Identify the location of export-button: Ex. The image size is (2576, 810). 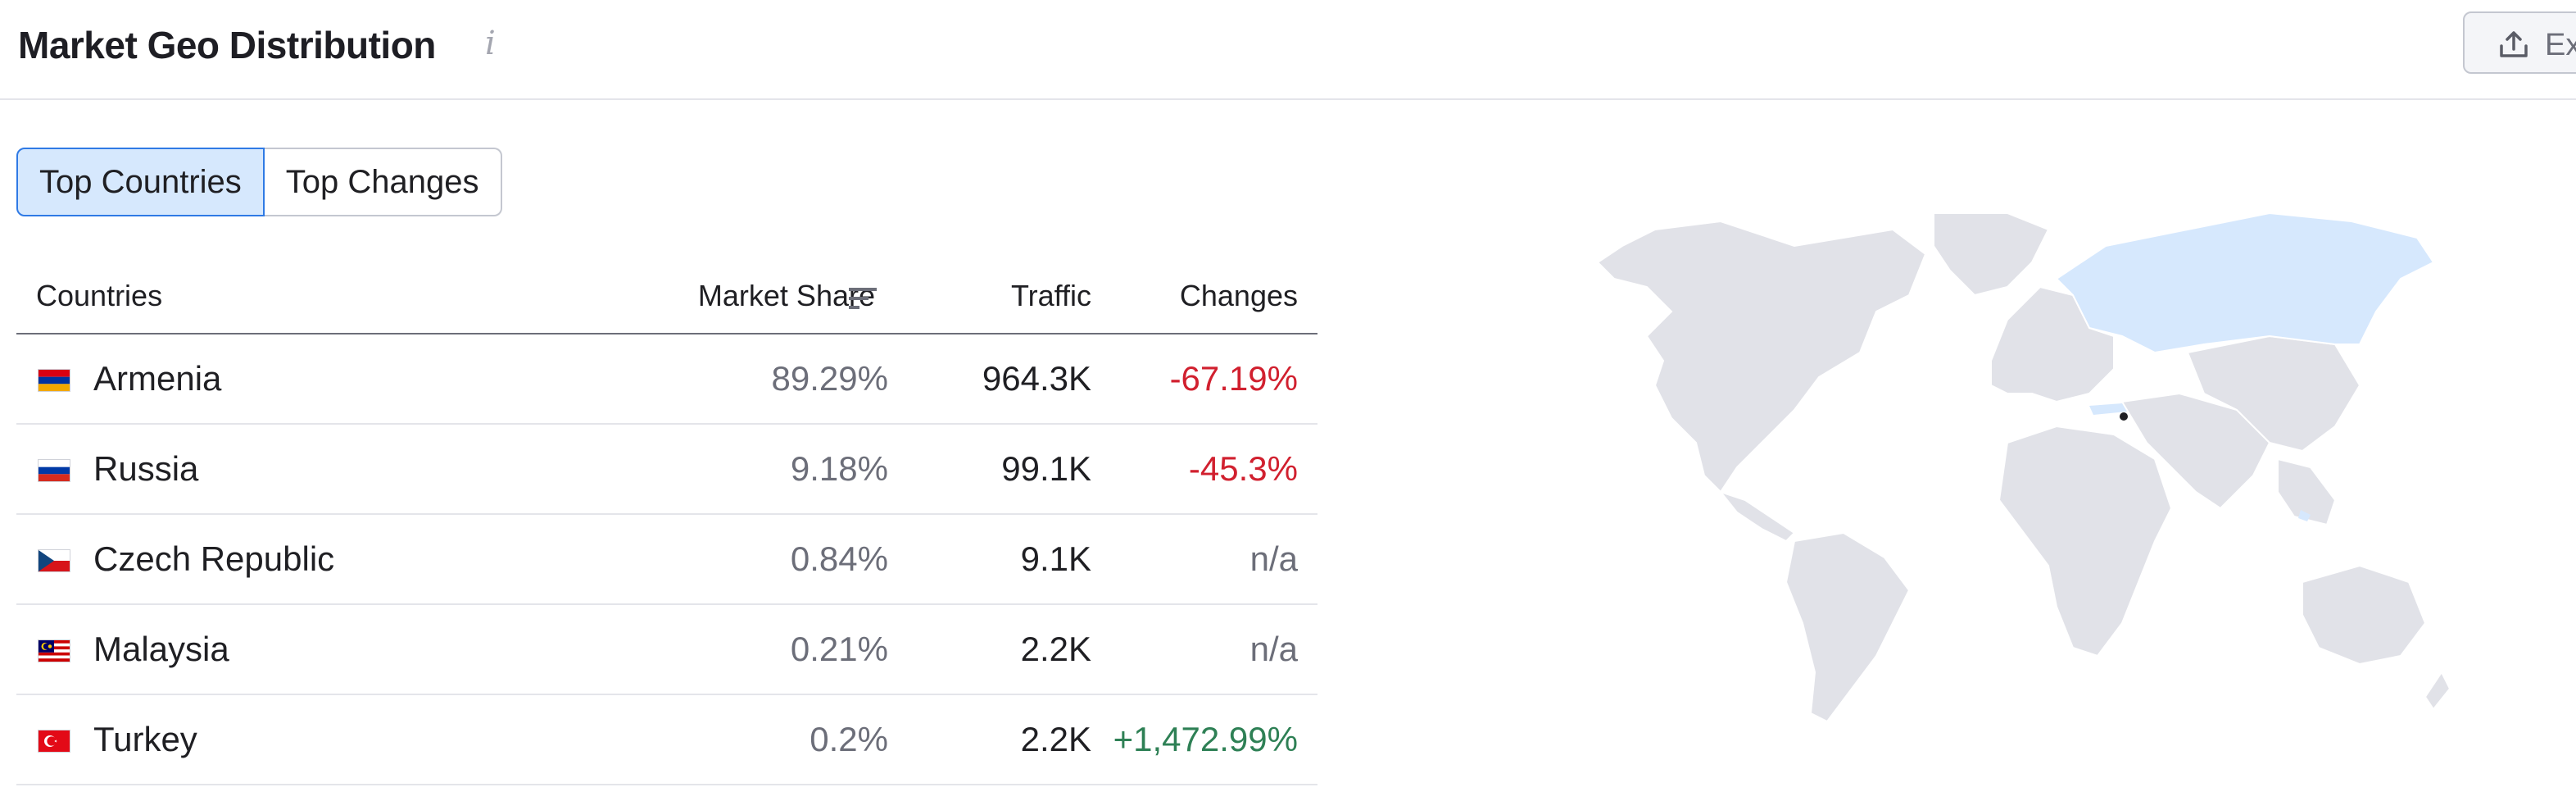
(2519, 42).